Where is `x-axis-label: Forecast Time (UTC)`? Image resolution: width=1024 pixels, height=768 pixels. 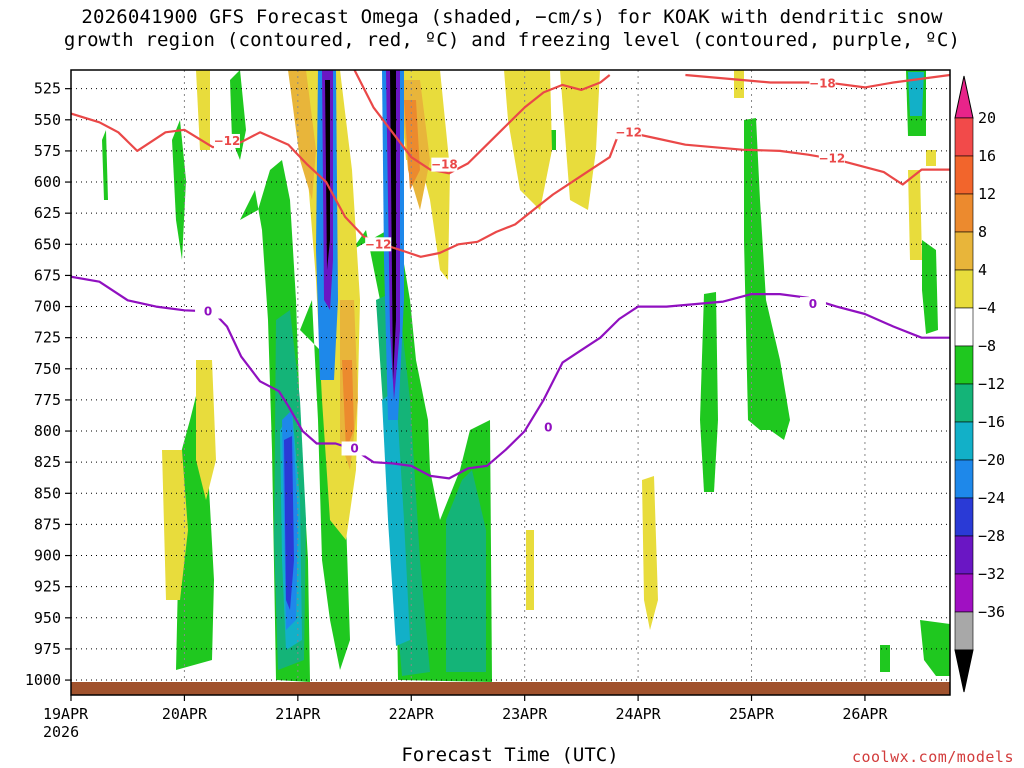
x-axis-label: Forecast Time (UTC) is located at coordinates (510, 755).